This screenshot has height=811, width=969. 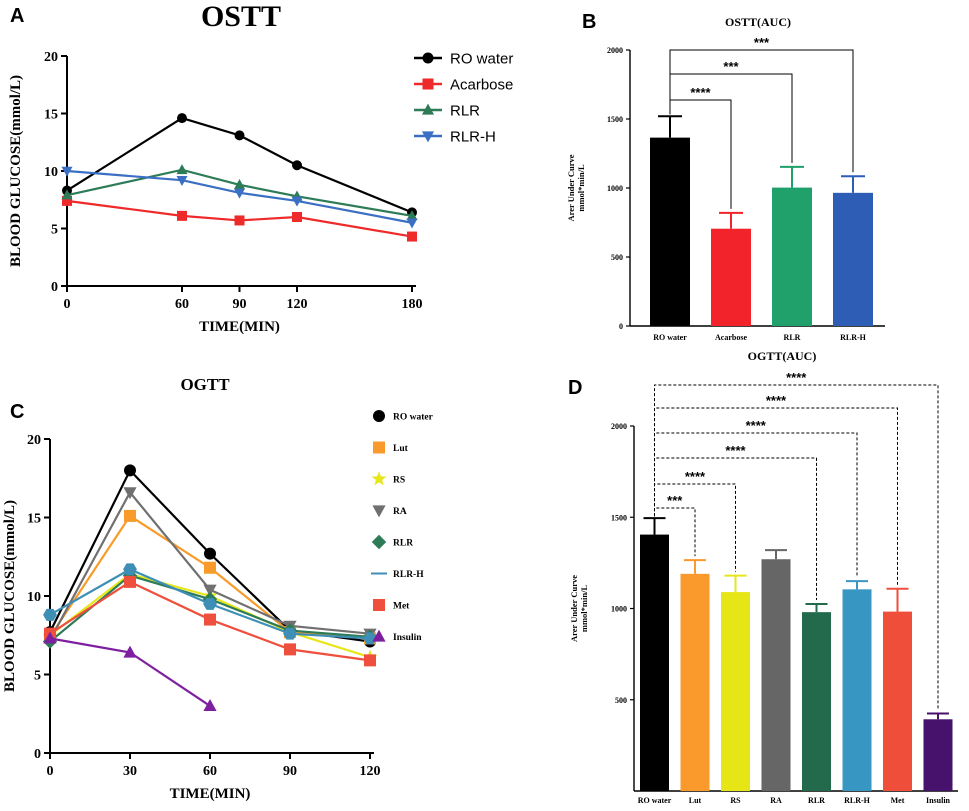 I want to click on x-tick-label: RLR, so click(x=816, y=800).